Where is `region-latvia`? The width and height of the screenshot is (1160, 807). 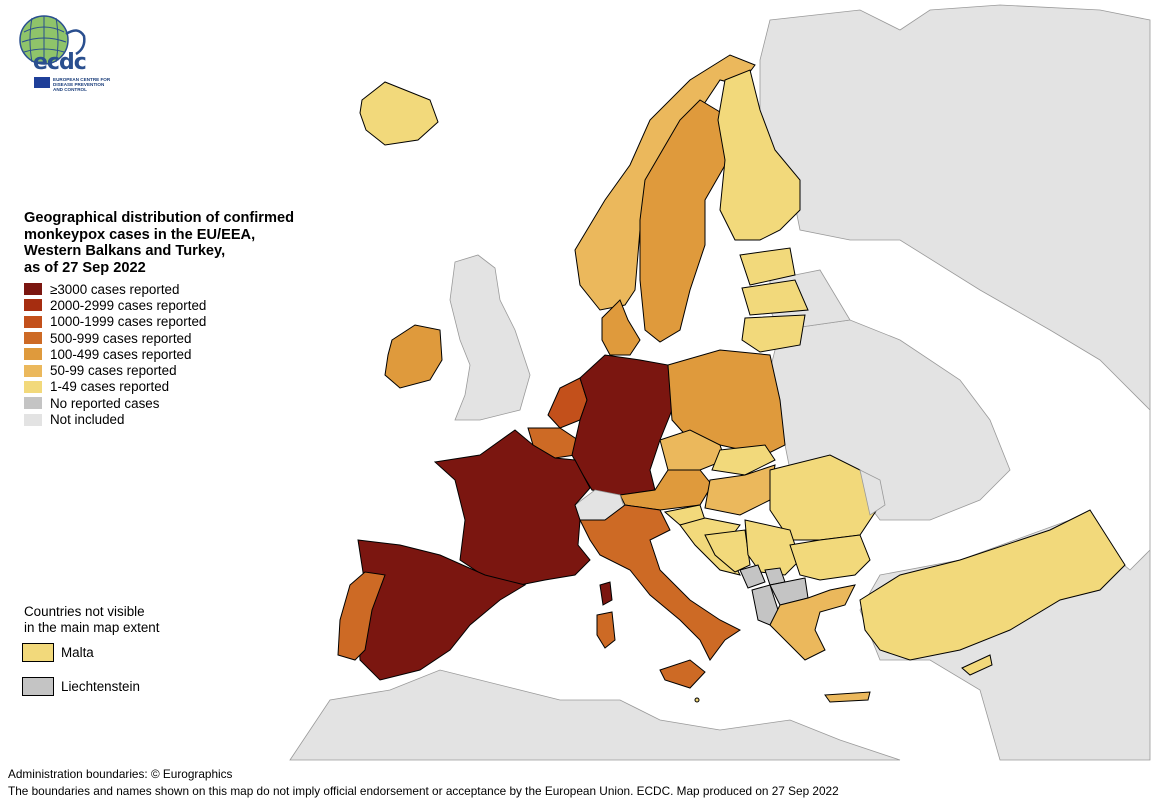
region-latvia is located at coordinates (775, 297).